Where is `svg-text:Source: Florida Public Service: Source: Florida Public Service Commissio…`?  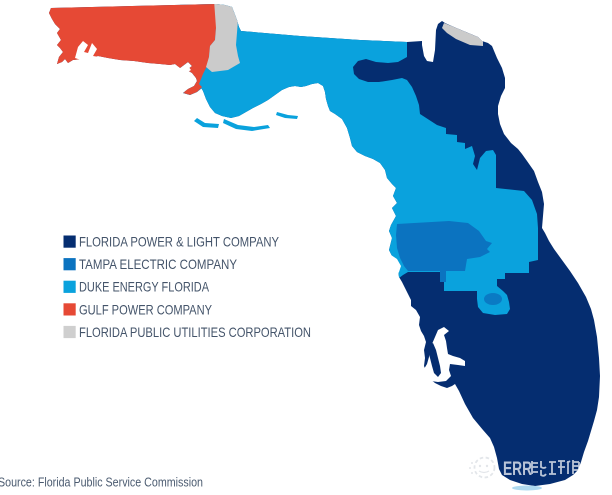 svg-text:Source: Florida Public Service: Source: Florida Public Service Commissio… is located at coordinates (101, 482).